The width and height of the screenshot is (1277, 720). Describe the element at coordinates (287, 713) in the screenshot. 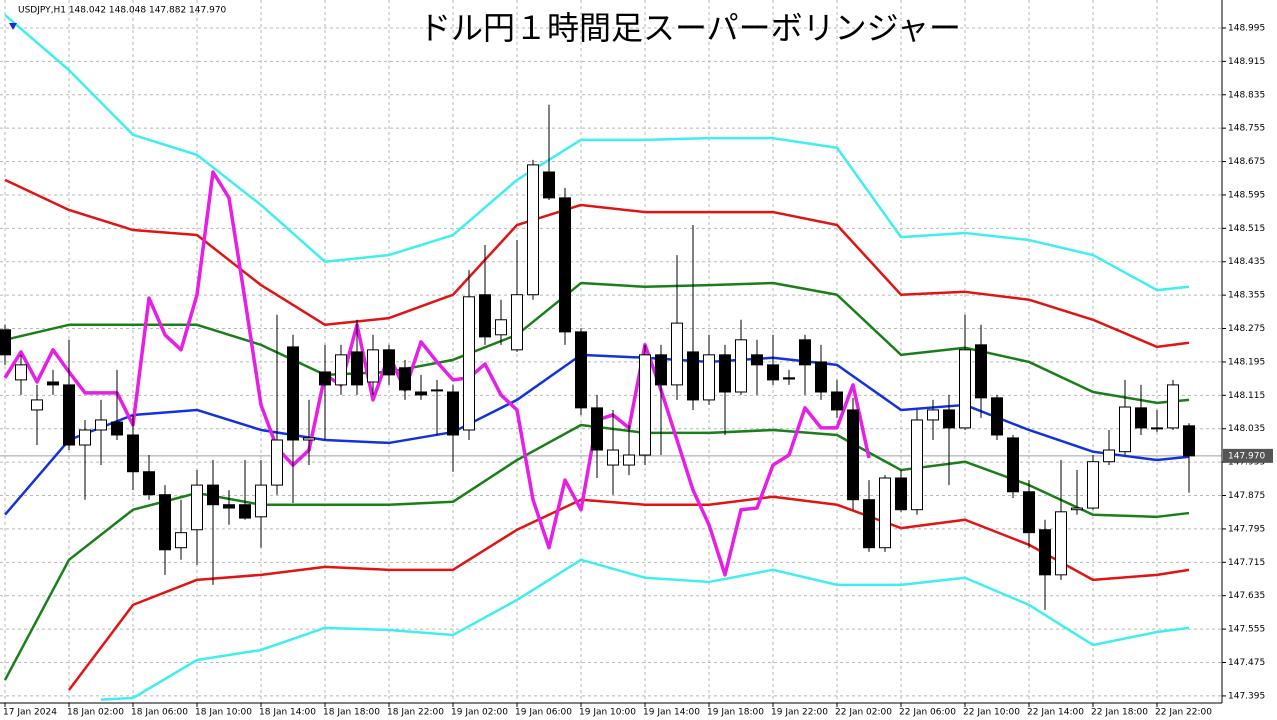

I see `x-tick-label: 18 Jan 14:00` at that location.